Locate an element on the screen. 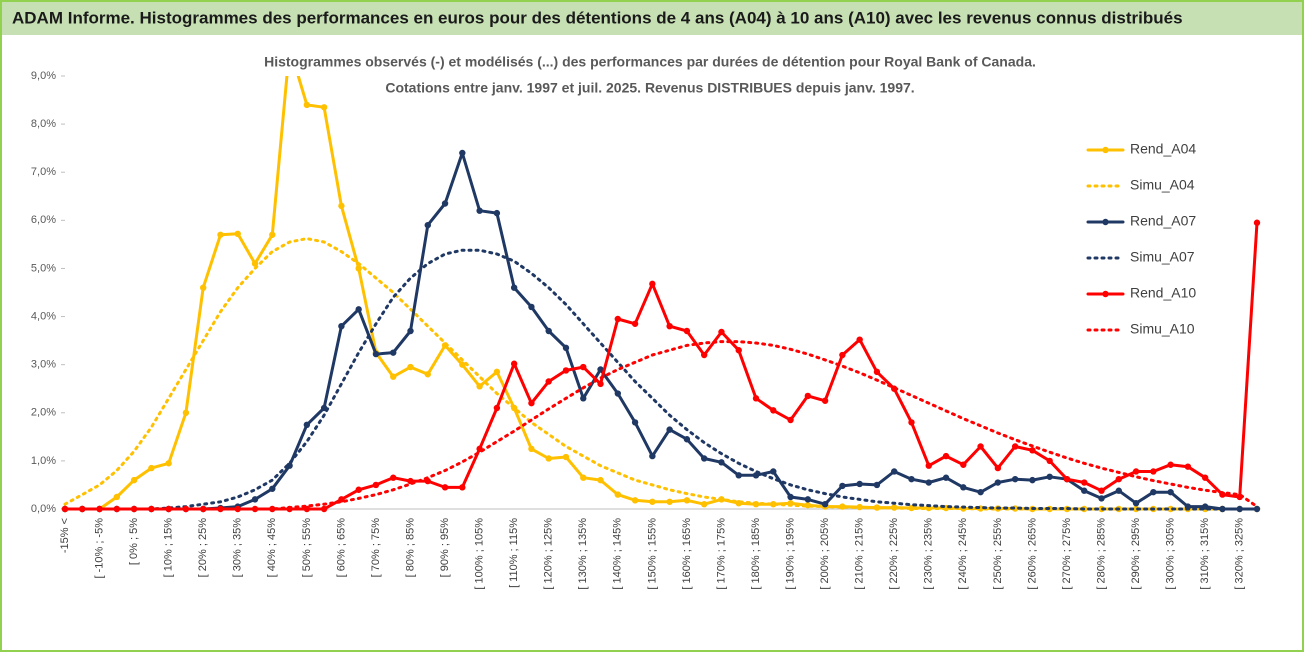 This screenshot has width=1304, height=652. y-tick-label: 7,0% is located at coordinates (43, 172).